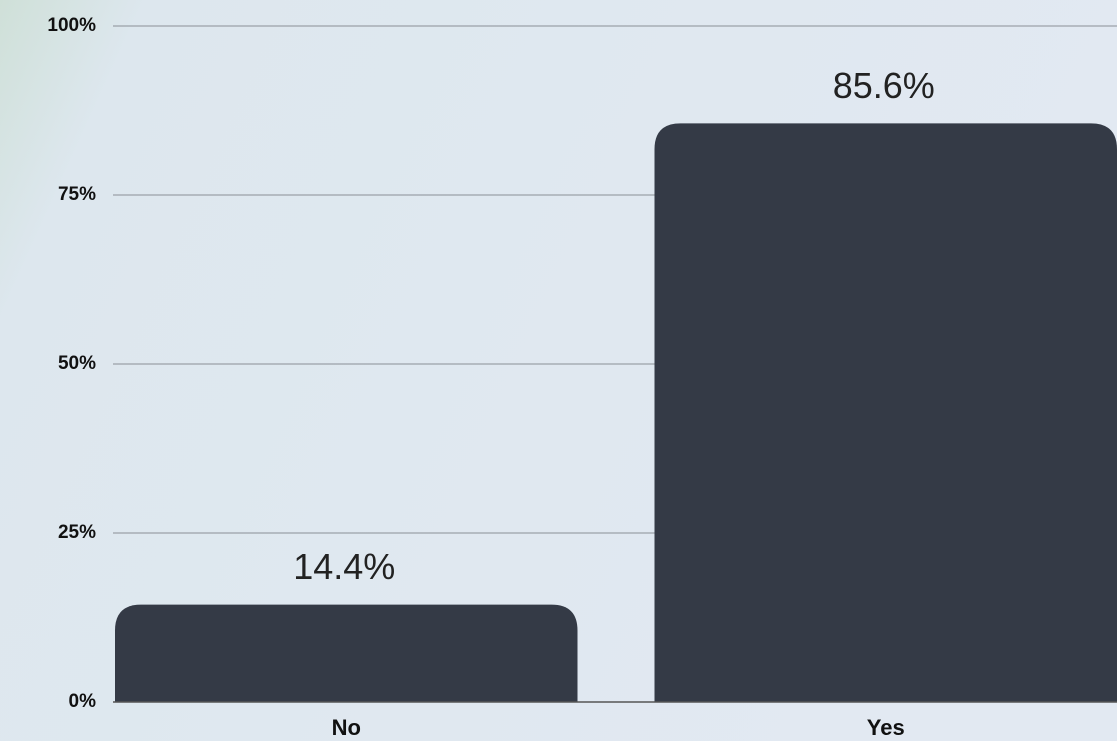 The height and width of the screenshot is (741, 1117). Describe the element at coordinates (884, 85) in the screenshot. I see `value-label: 85.6%` at that location.